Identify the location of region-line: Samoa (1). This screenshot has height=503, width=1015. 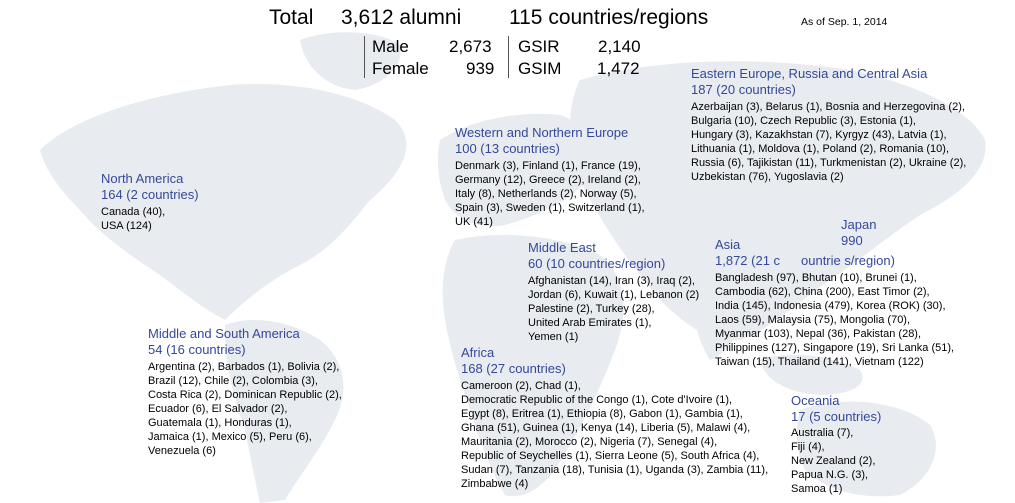
(817, 489).